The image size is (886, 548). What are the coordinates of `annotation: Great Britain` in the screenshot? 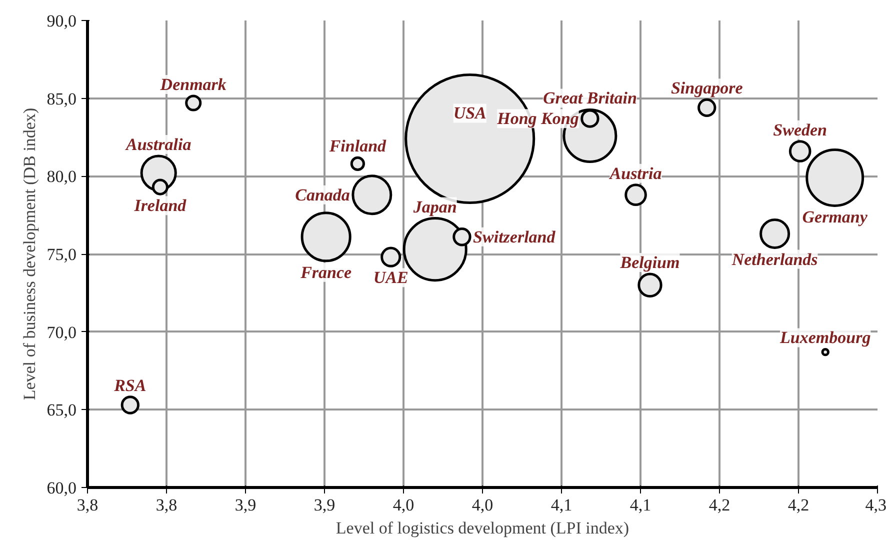 It's located at (589, 98).